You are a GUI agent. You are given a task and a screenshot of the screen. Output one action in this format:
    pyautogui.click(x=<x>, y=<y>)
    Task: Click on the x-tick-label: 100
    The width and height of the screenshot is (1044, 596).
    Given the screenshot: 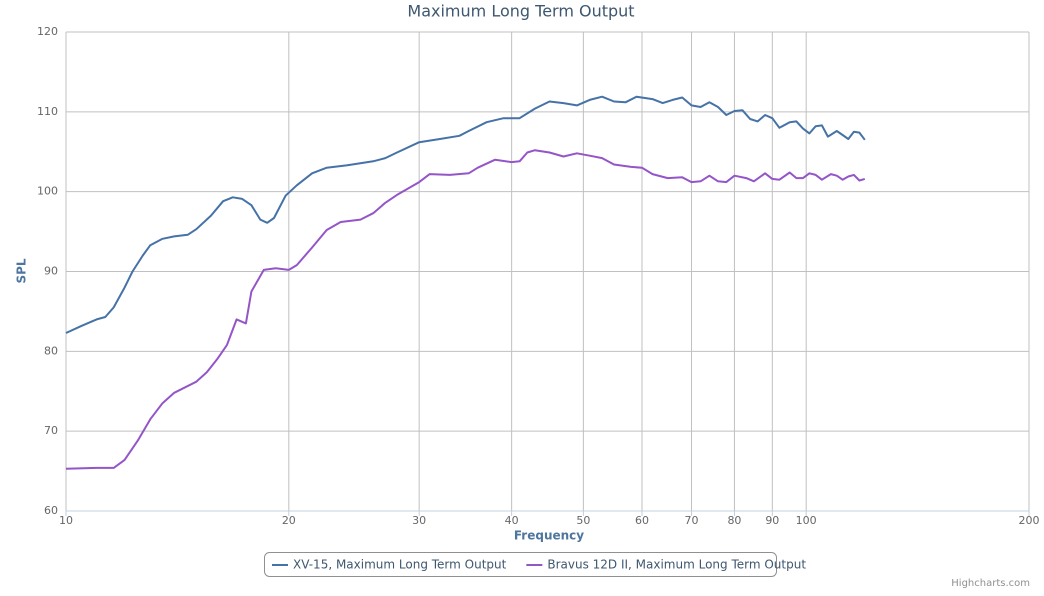 What is the action you would take?
    pyautogui.click(x=806, y=520)
    